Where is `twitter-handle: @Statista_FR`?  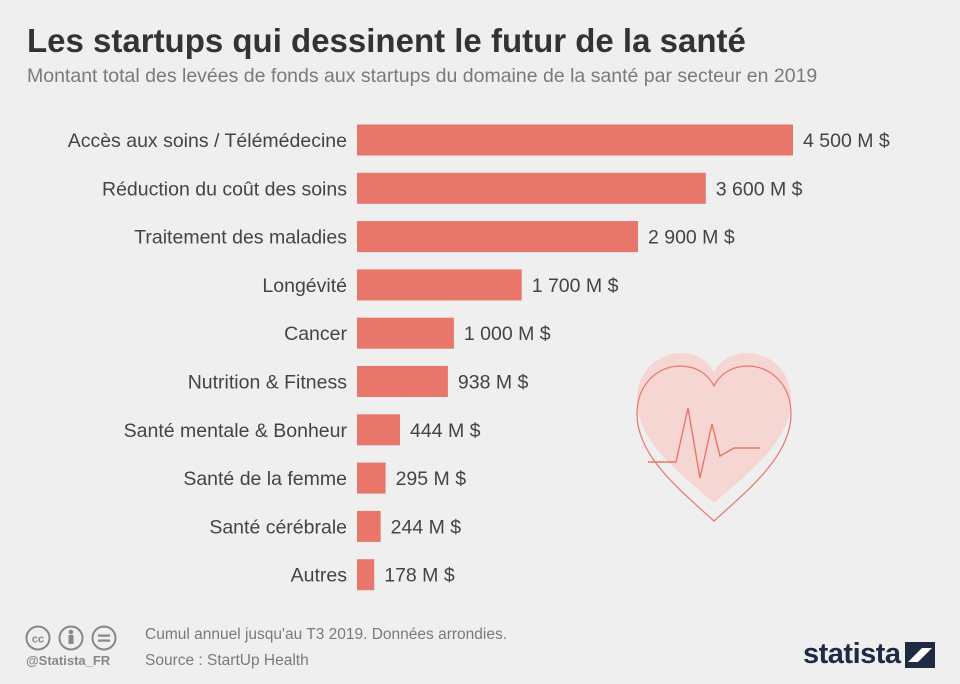
twitter-handle: @Statista_FR is located at coordinates (68, 660).